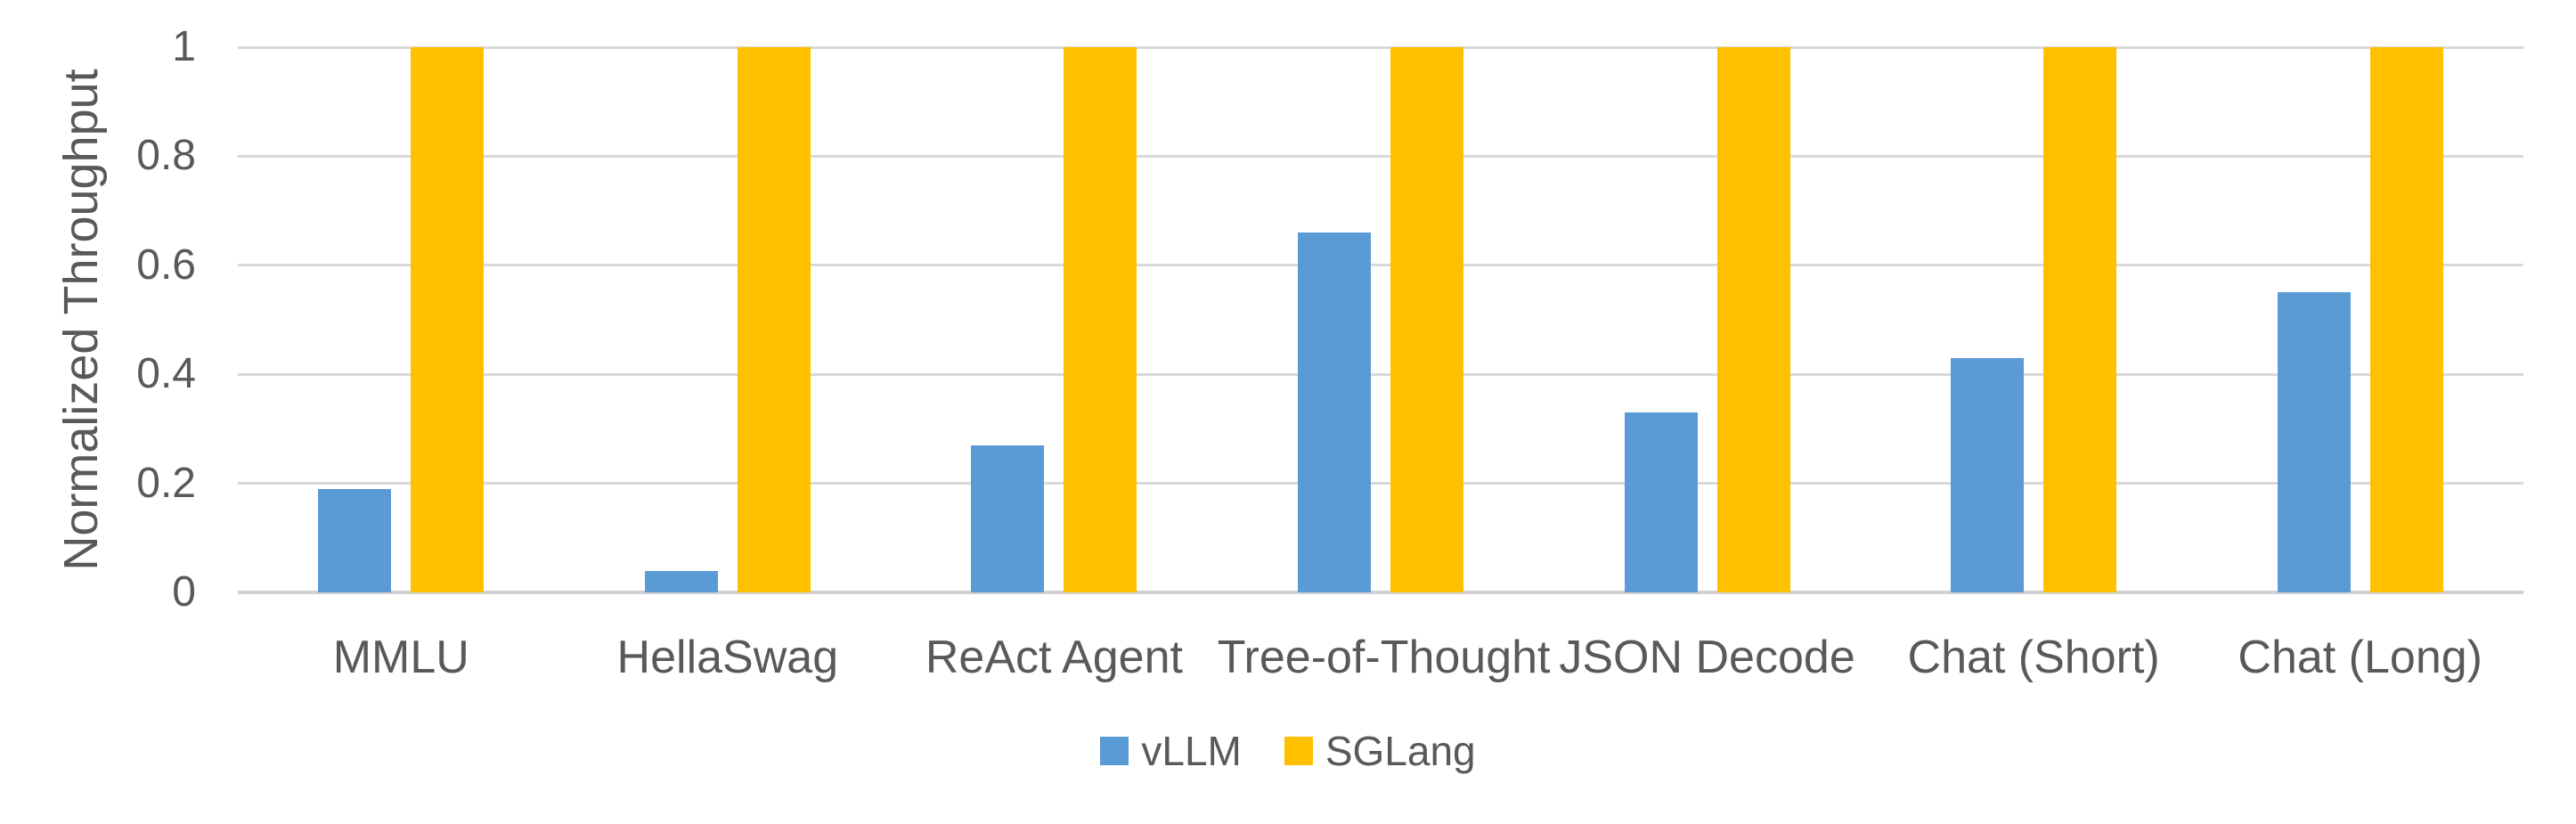  What do you see at coordinates (166, 265) in the screenshot?
I see `y-tick-label-0.6: 0.6` at bounding box center [166, 265].